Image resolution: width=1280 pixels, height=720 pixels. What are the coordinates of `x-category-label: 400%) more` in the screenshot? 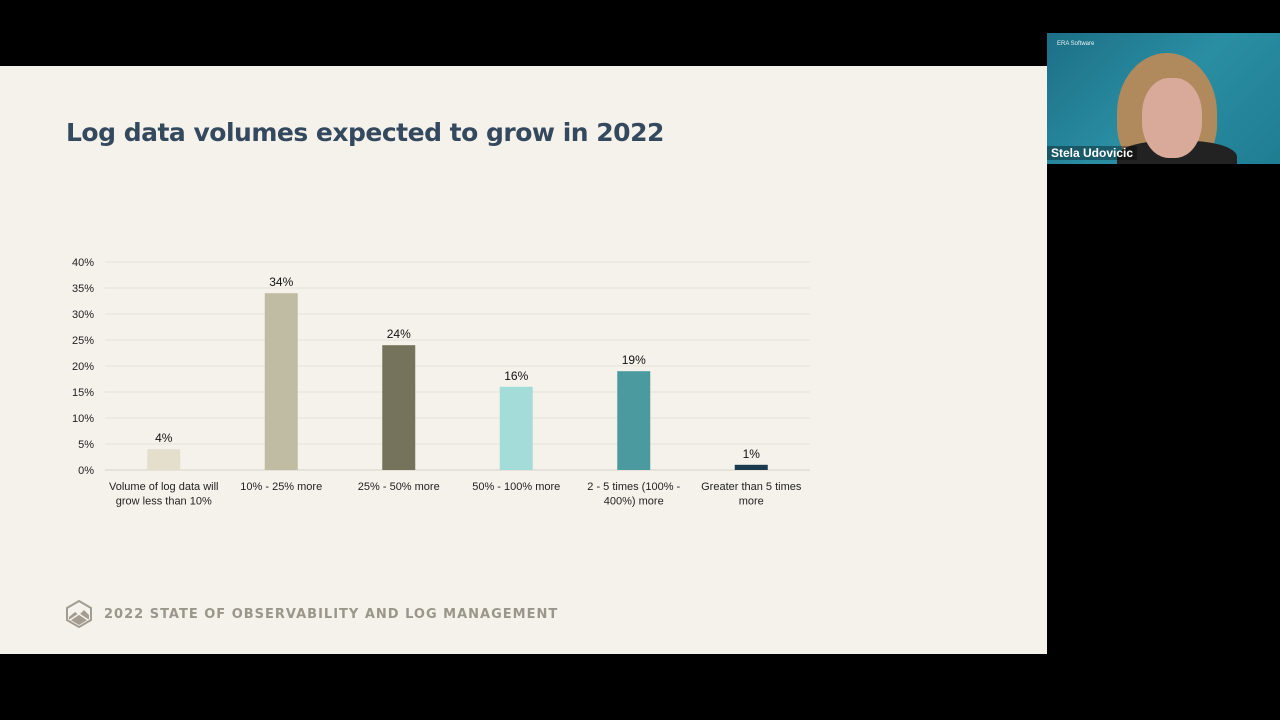 It's located at (634, 502).